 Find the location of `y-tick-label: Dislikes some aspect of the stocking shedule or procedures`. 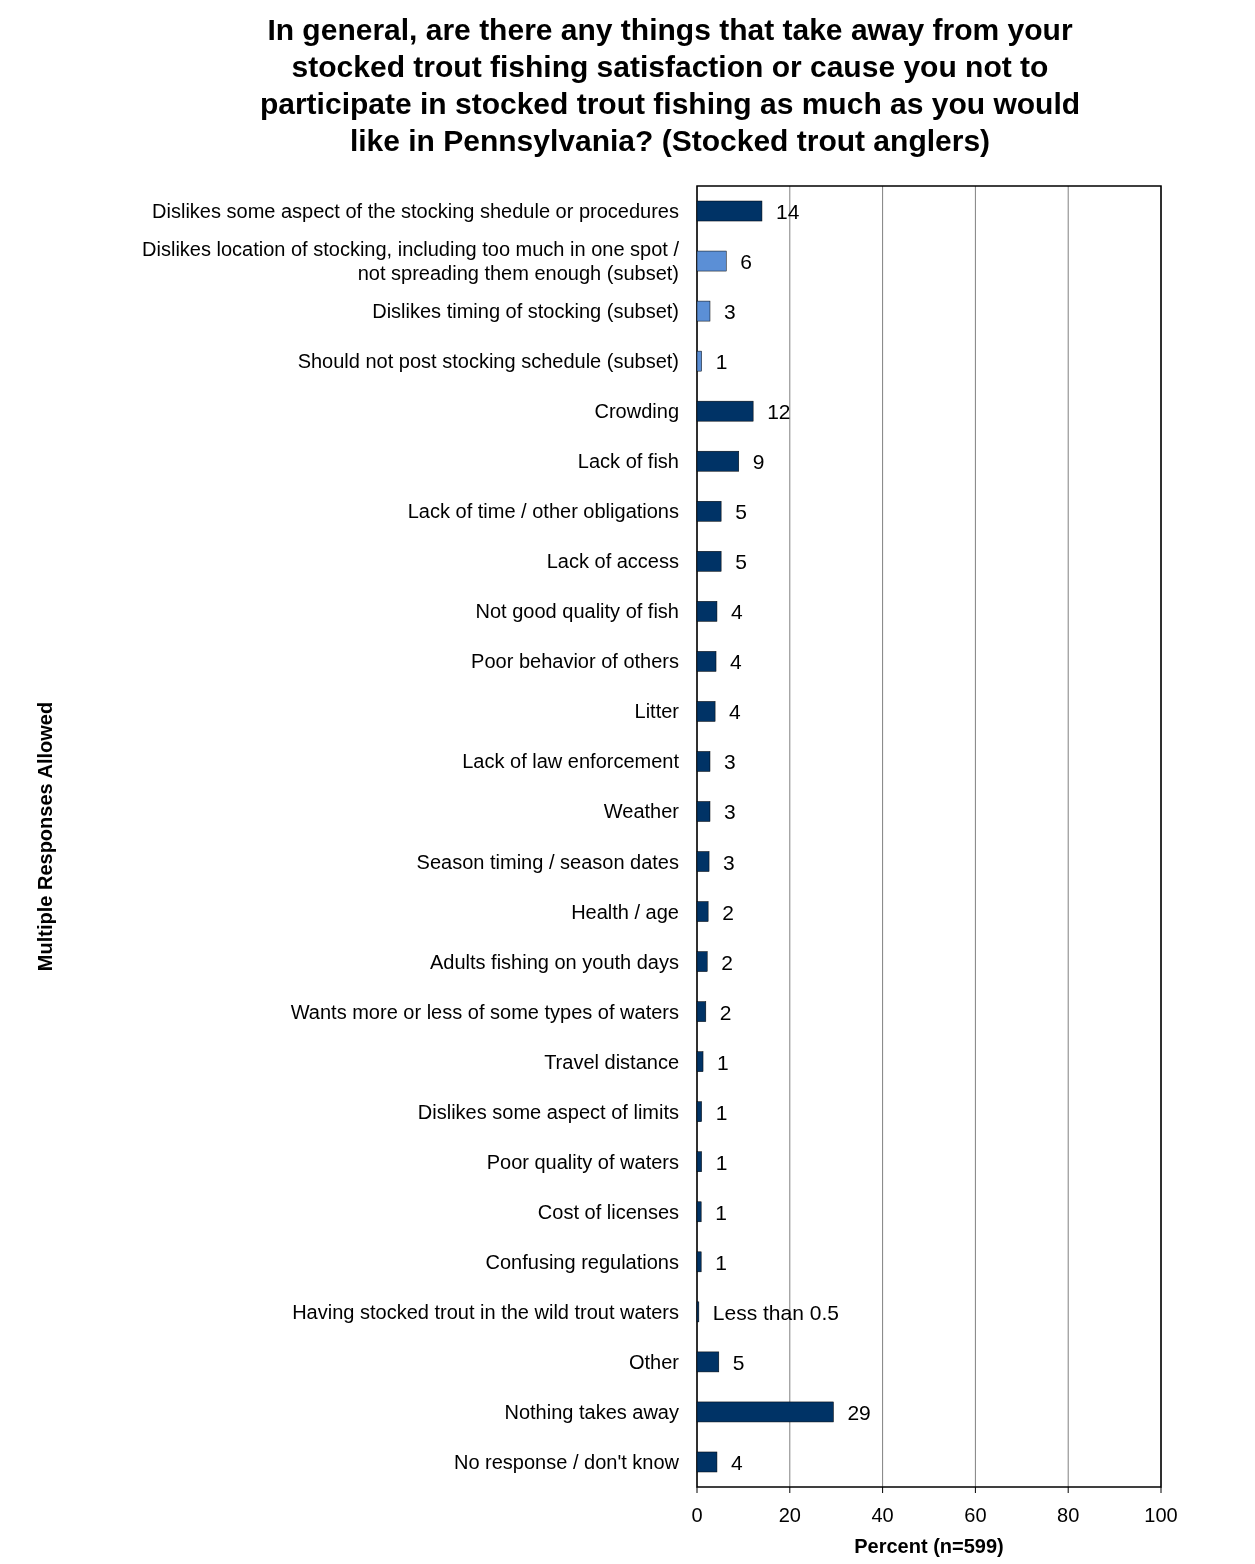

y-tick-label: Dislikes some aspect of the stocking shedule or procedures is located at coordinates (415, 211).